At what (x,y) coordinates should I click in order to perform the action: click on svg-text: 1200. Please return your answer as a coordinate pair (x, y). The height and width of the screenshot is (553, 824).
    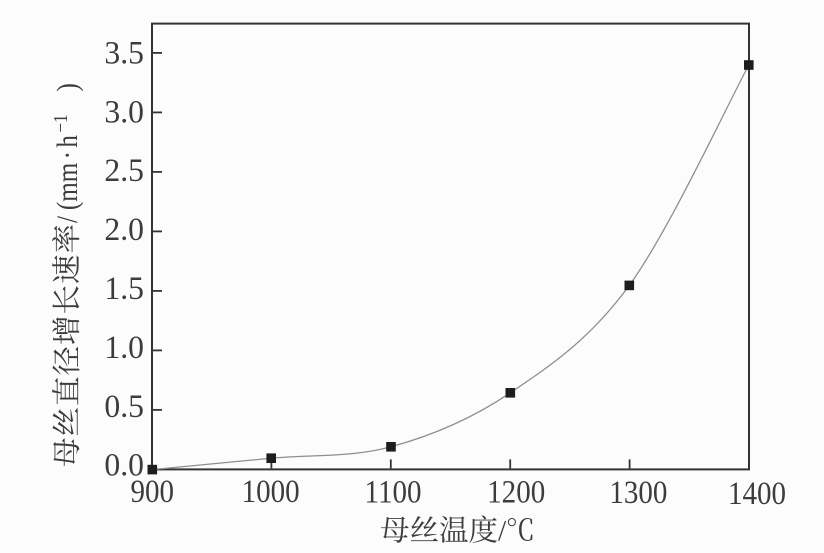
    Looking at the image, I should click on (516, 491).